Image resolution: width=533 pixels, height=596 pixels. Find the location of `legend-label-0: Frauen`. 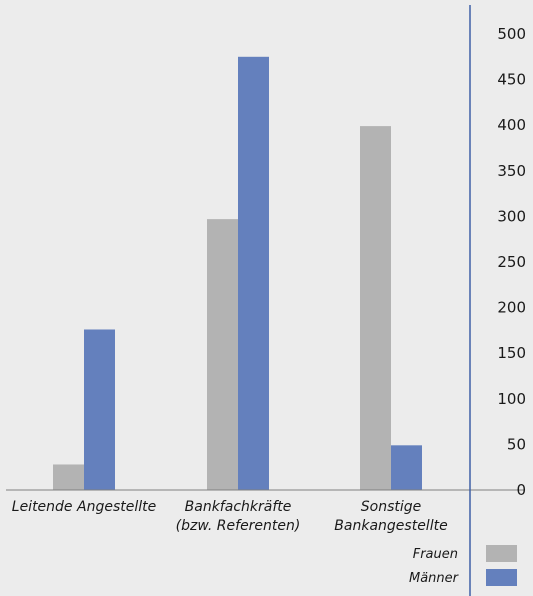

legend-label-0: Frauen is located at coordinates (435, 554).